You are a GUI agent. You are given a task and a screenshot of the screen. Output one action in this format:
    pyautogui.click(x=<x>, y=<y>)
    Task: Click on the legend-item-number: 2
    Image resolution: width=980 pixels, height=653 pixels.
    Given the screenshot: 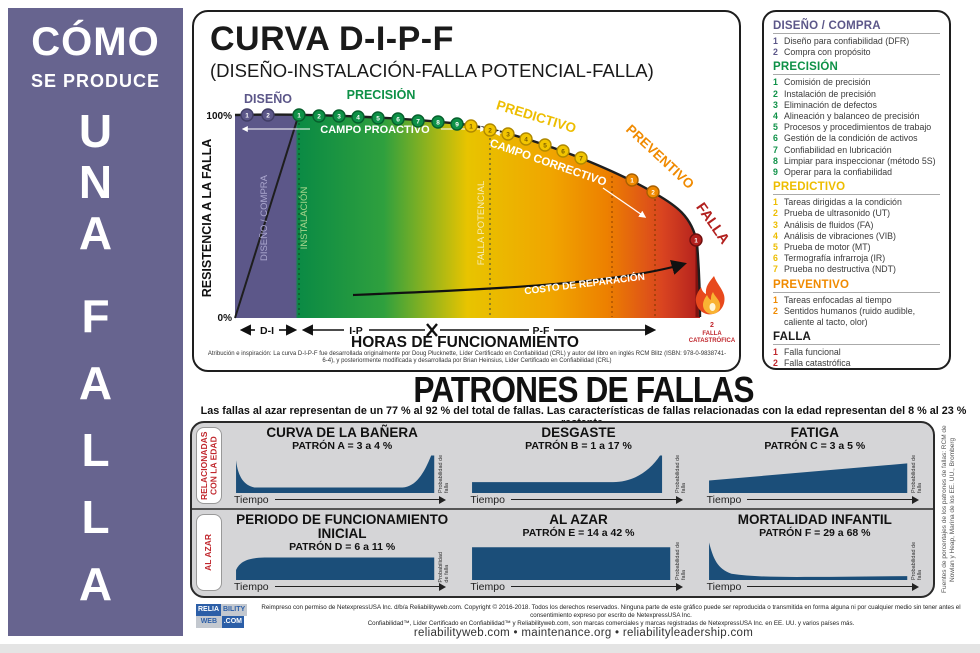 What is the action you would take?
    pyautogui.click(x=775, y=363)
    